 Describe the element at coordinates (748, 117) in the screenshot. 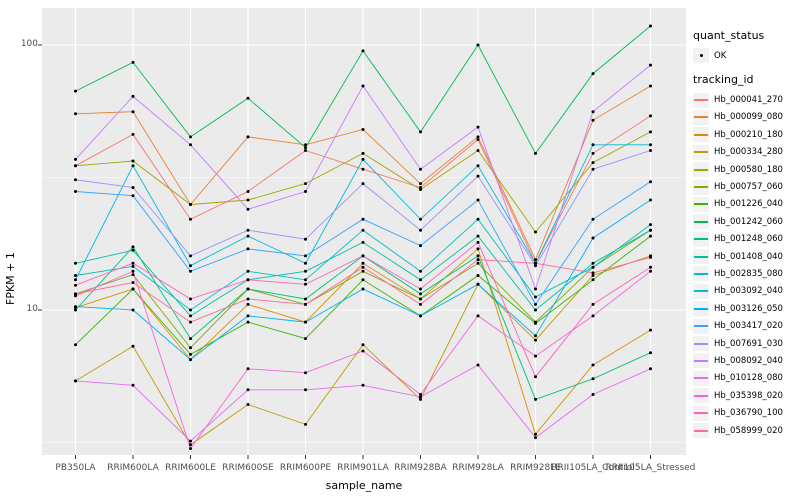

I see `legend-item-label: Hb_000099_080` at that location.